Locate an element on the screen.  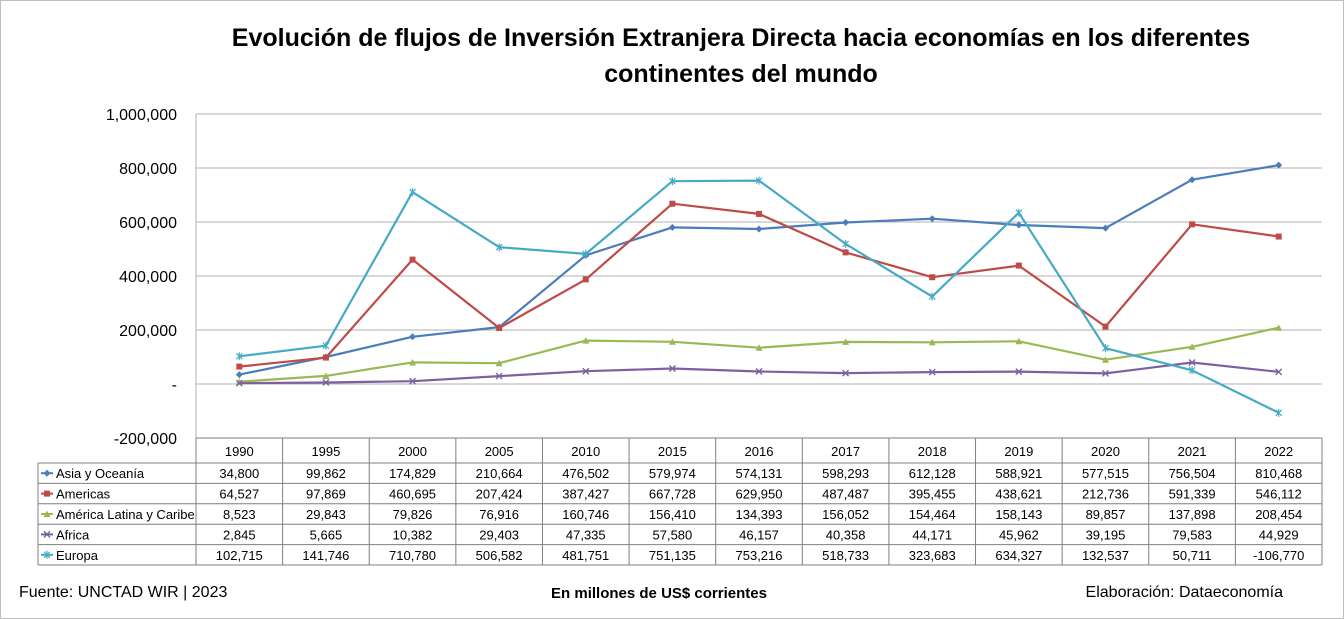
table-cell: 156,410 is located at coordinates (672, 514).